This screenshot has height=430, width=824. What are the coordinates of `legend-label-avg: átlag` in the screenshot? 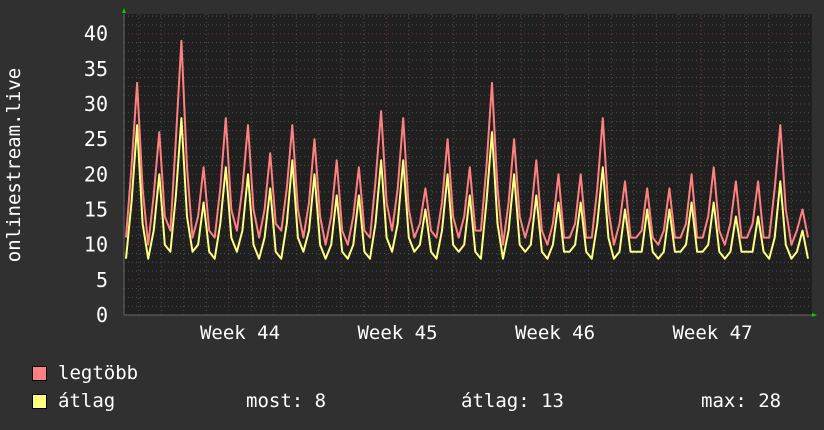 It's located at (87, 401).